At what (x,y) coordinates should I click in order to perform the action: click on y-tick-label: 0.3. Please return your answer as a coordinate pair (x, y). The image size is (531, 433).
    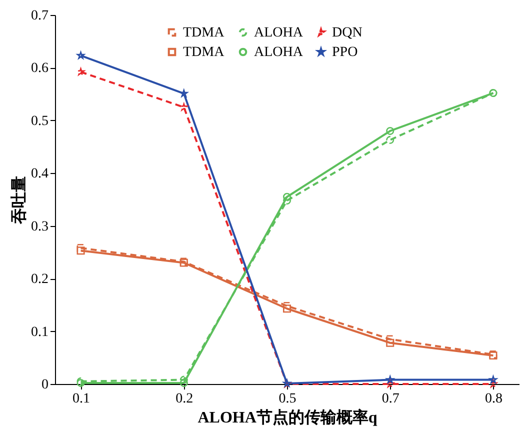
    Looking at the image, I should click on (39, 226).